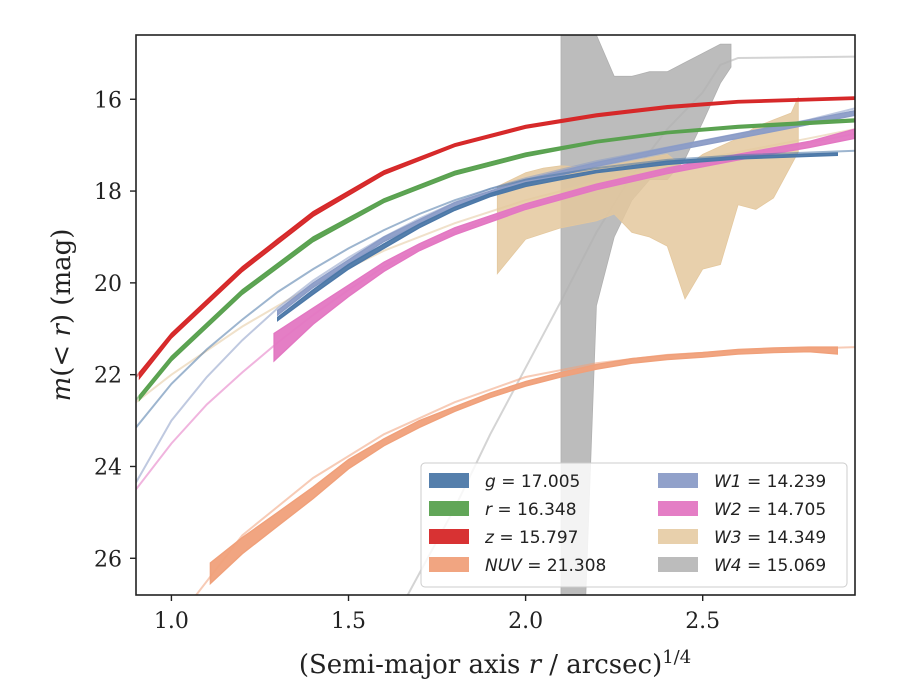 Image resolution: width=900 pixels, height=700 pixels. Describe the element at coordinates (437, 614) in the screenshot. I see `x-axis: 1.0 1.5 2.0 2.5` at that location.